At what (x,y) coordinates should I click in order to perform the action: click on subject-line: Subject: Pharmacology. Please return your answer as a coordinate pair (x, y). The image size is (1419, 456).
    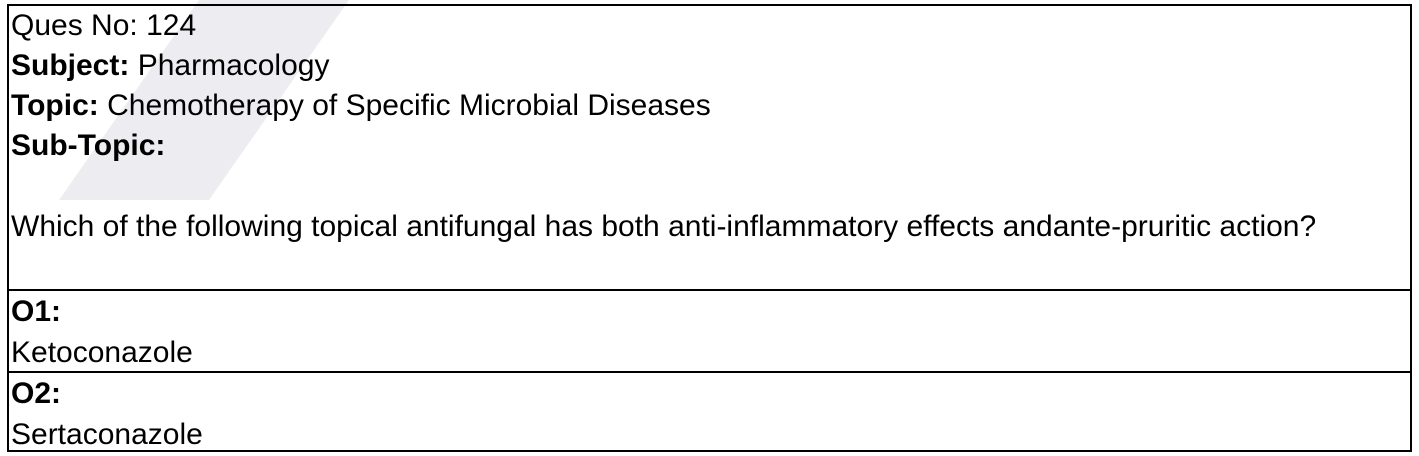
    Looking at the image, I should click on (710, 66).